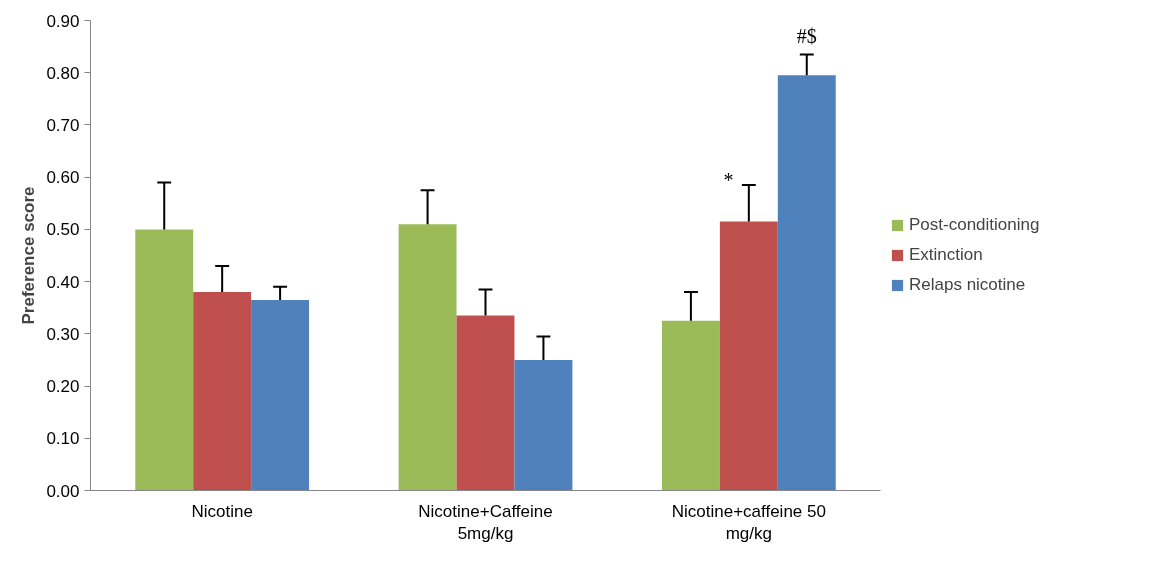  Describe the element at coordinates (806, 36) in the screenshot. I see `annotation: #$` at that location.